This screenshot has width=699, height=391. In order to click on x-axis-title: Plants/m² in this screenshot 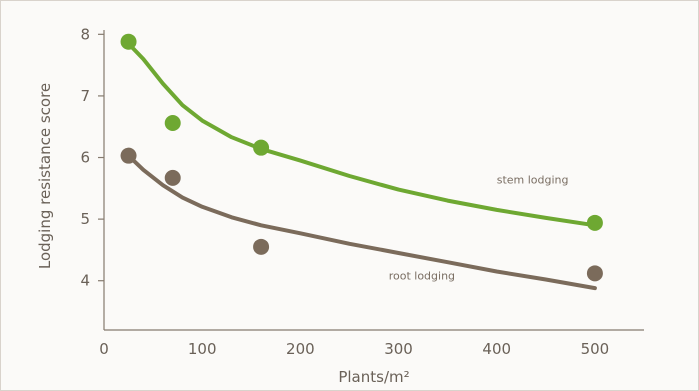, I will do `click(373, 377)`.